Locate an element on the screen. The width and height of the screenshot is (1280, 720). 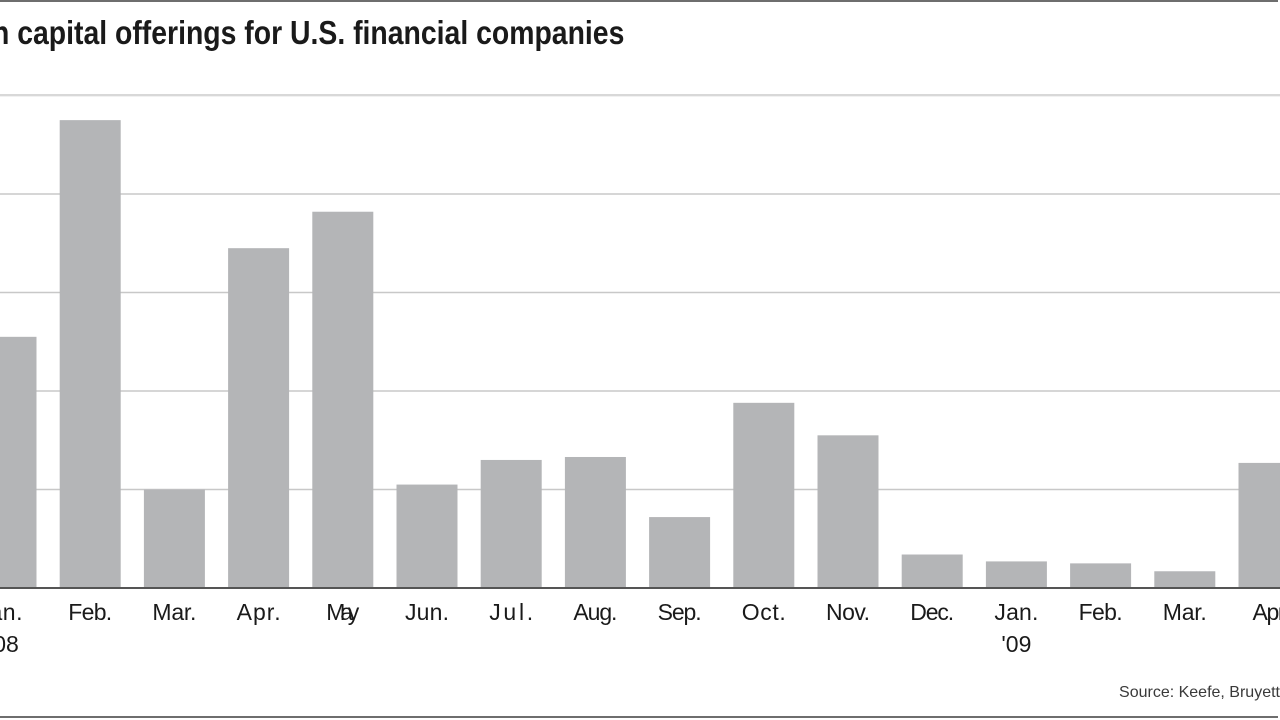
x-tick-sublabel: 08 is located at coordinates (9, 644).